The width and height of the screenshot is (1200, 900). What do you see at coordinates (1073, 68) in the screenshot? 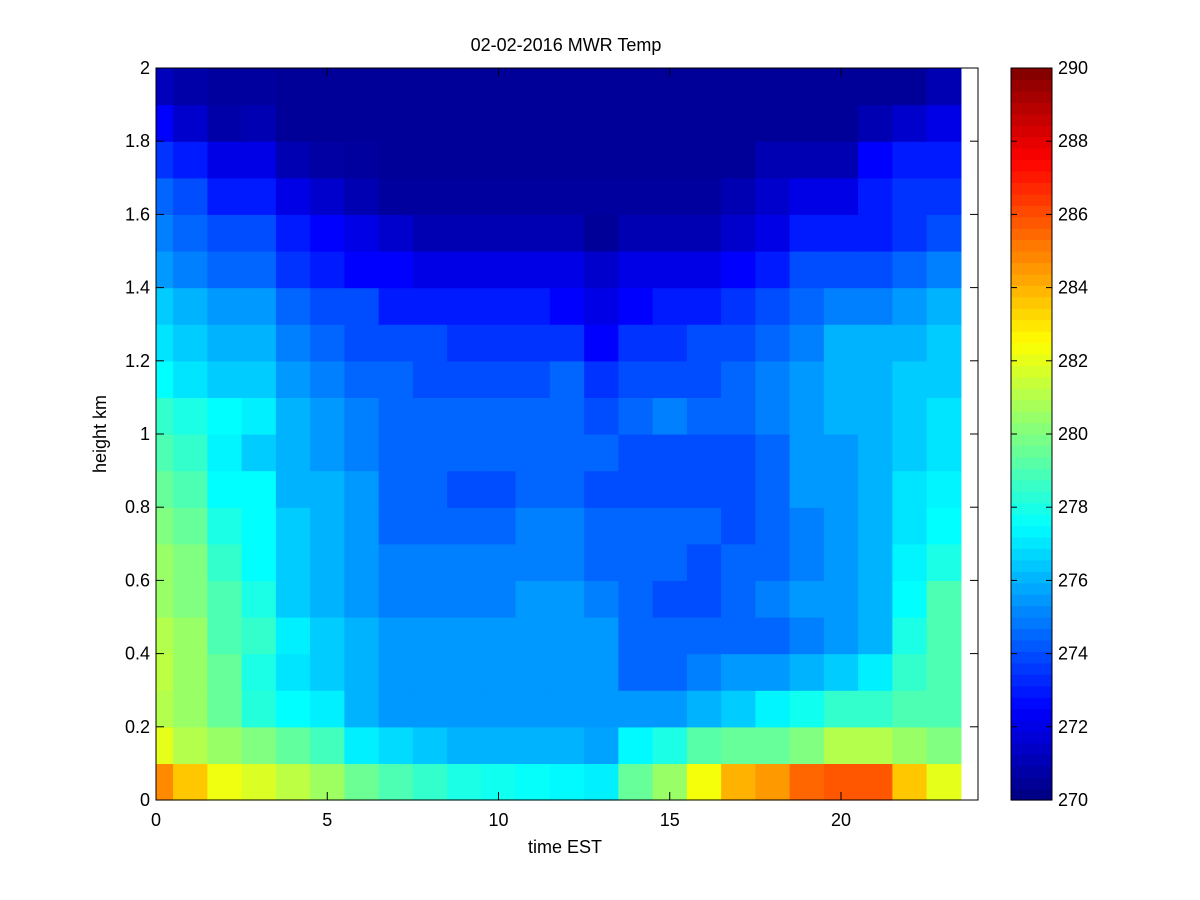
I see `colorbar-tick-label: 290` at bounding box center [1073, 68].